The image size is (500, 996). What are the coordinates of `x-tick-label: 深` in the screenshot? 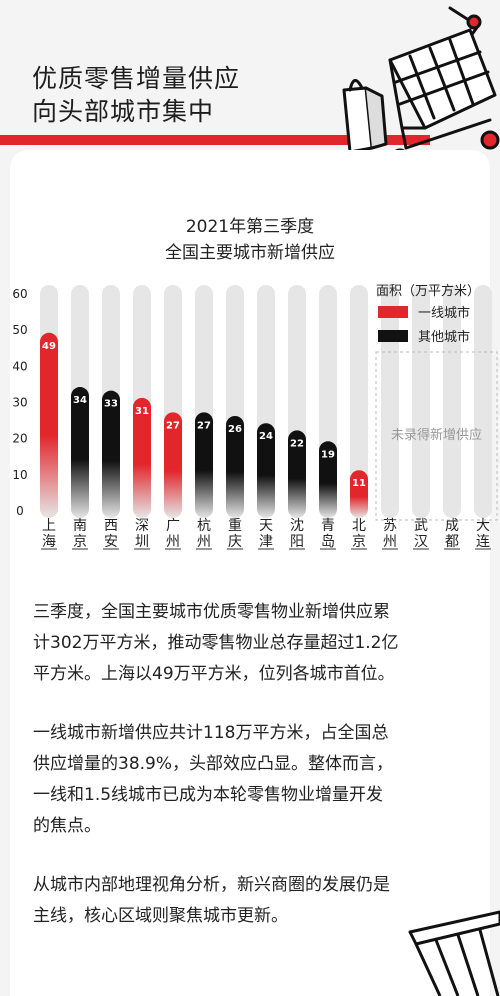 It's located at (142, 526).